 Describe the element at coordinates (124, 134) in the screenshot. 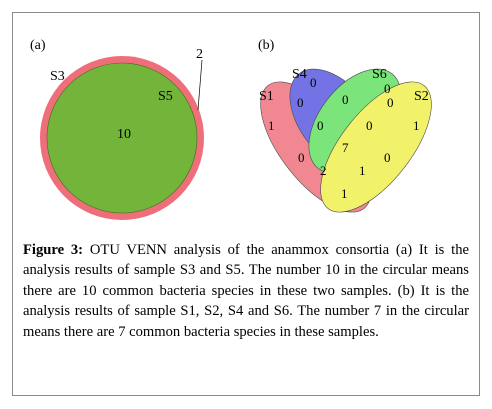

I see `shared-s3-s5-value: 10` at that location.